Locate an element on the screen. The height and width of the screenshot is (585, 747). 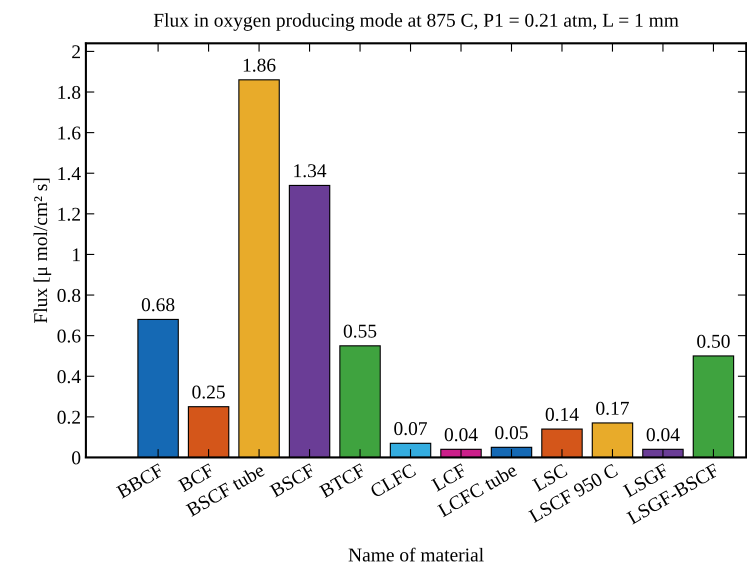
y-tick-label: 0.6 is located at coordinates (68, 336).